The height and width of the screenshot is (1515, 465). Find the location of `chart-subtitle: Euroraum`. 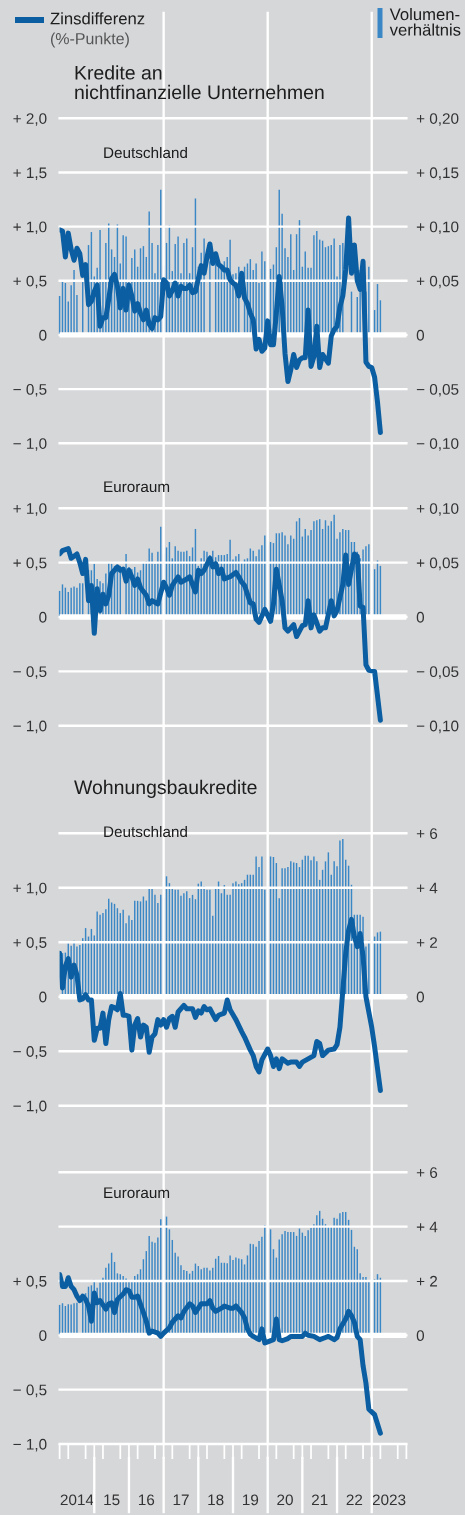

chart-subtitle: Euroraum is located at coordinates (137, 487).